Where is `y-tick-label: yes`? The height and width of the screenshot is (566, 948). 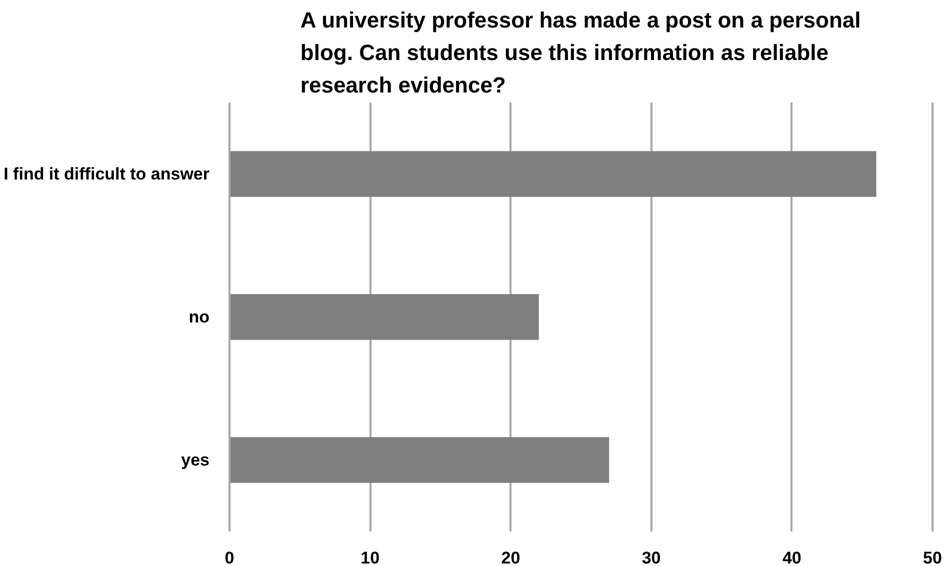 y-tick-label: yes is located at coordinates (195, 460).